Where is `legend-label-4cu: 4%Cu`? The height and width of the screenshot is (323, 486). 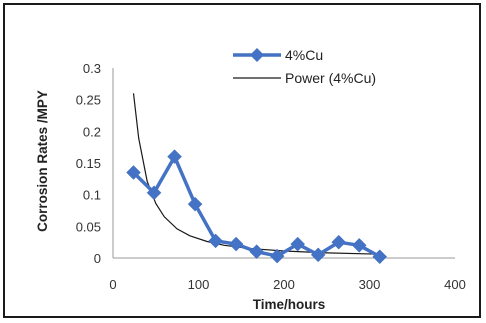
legend-label-4cu: 4%Cu is located at coordinates (304, 55).